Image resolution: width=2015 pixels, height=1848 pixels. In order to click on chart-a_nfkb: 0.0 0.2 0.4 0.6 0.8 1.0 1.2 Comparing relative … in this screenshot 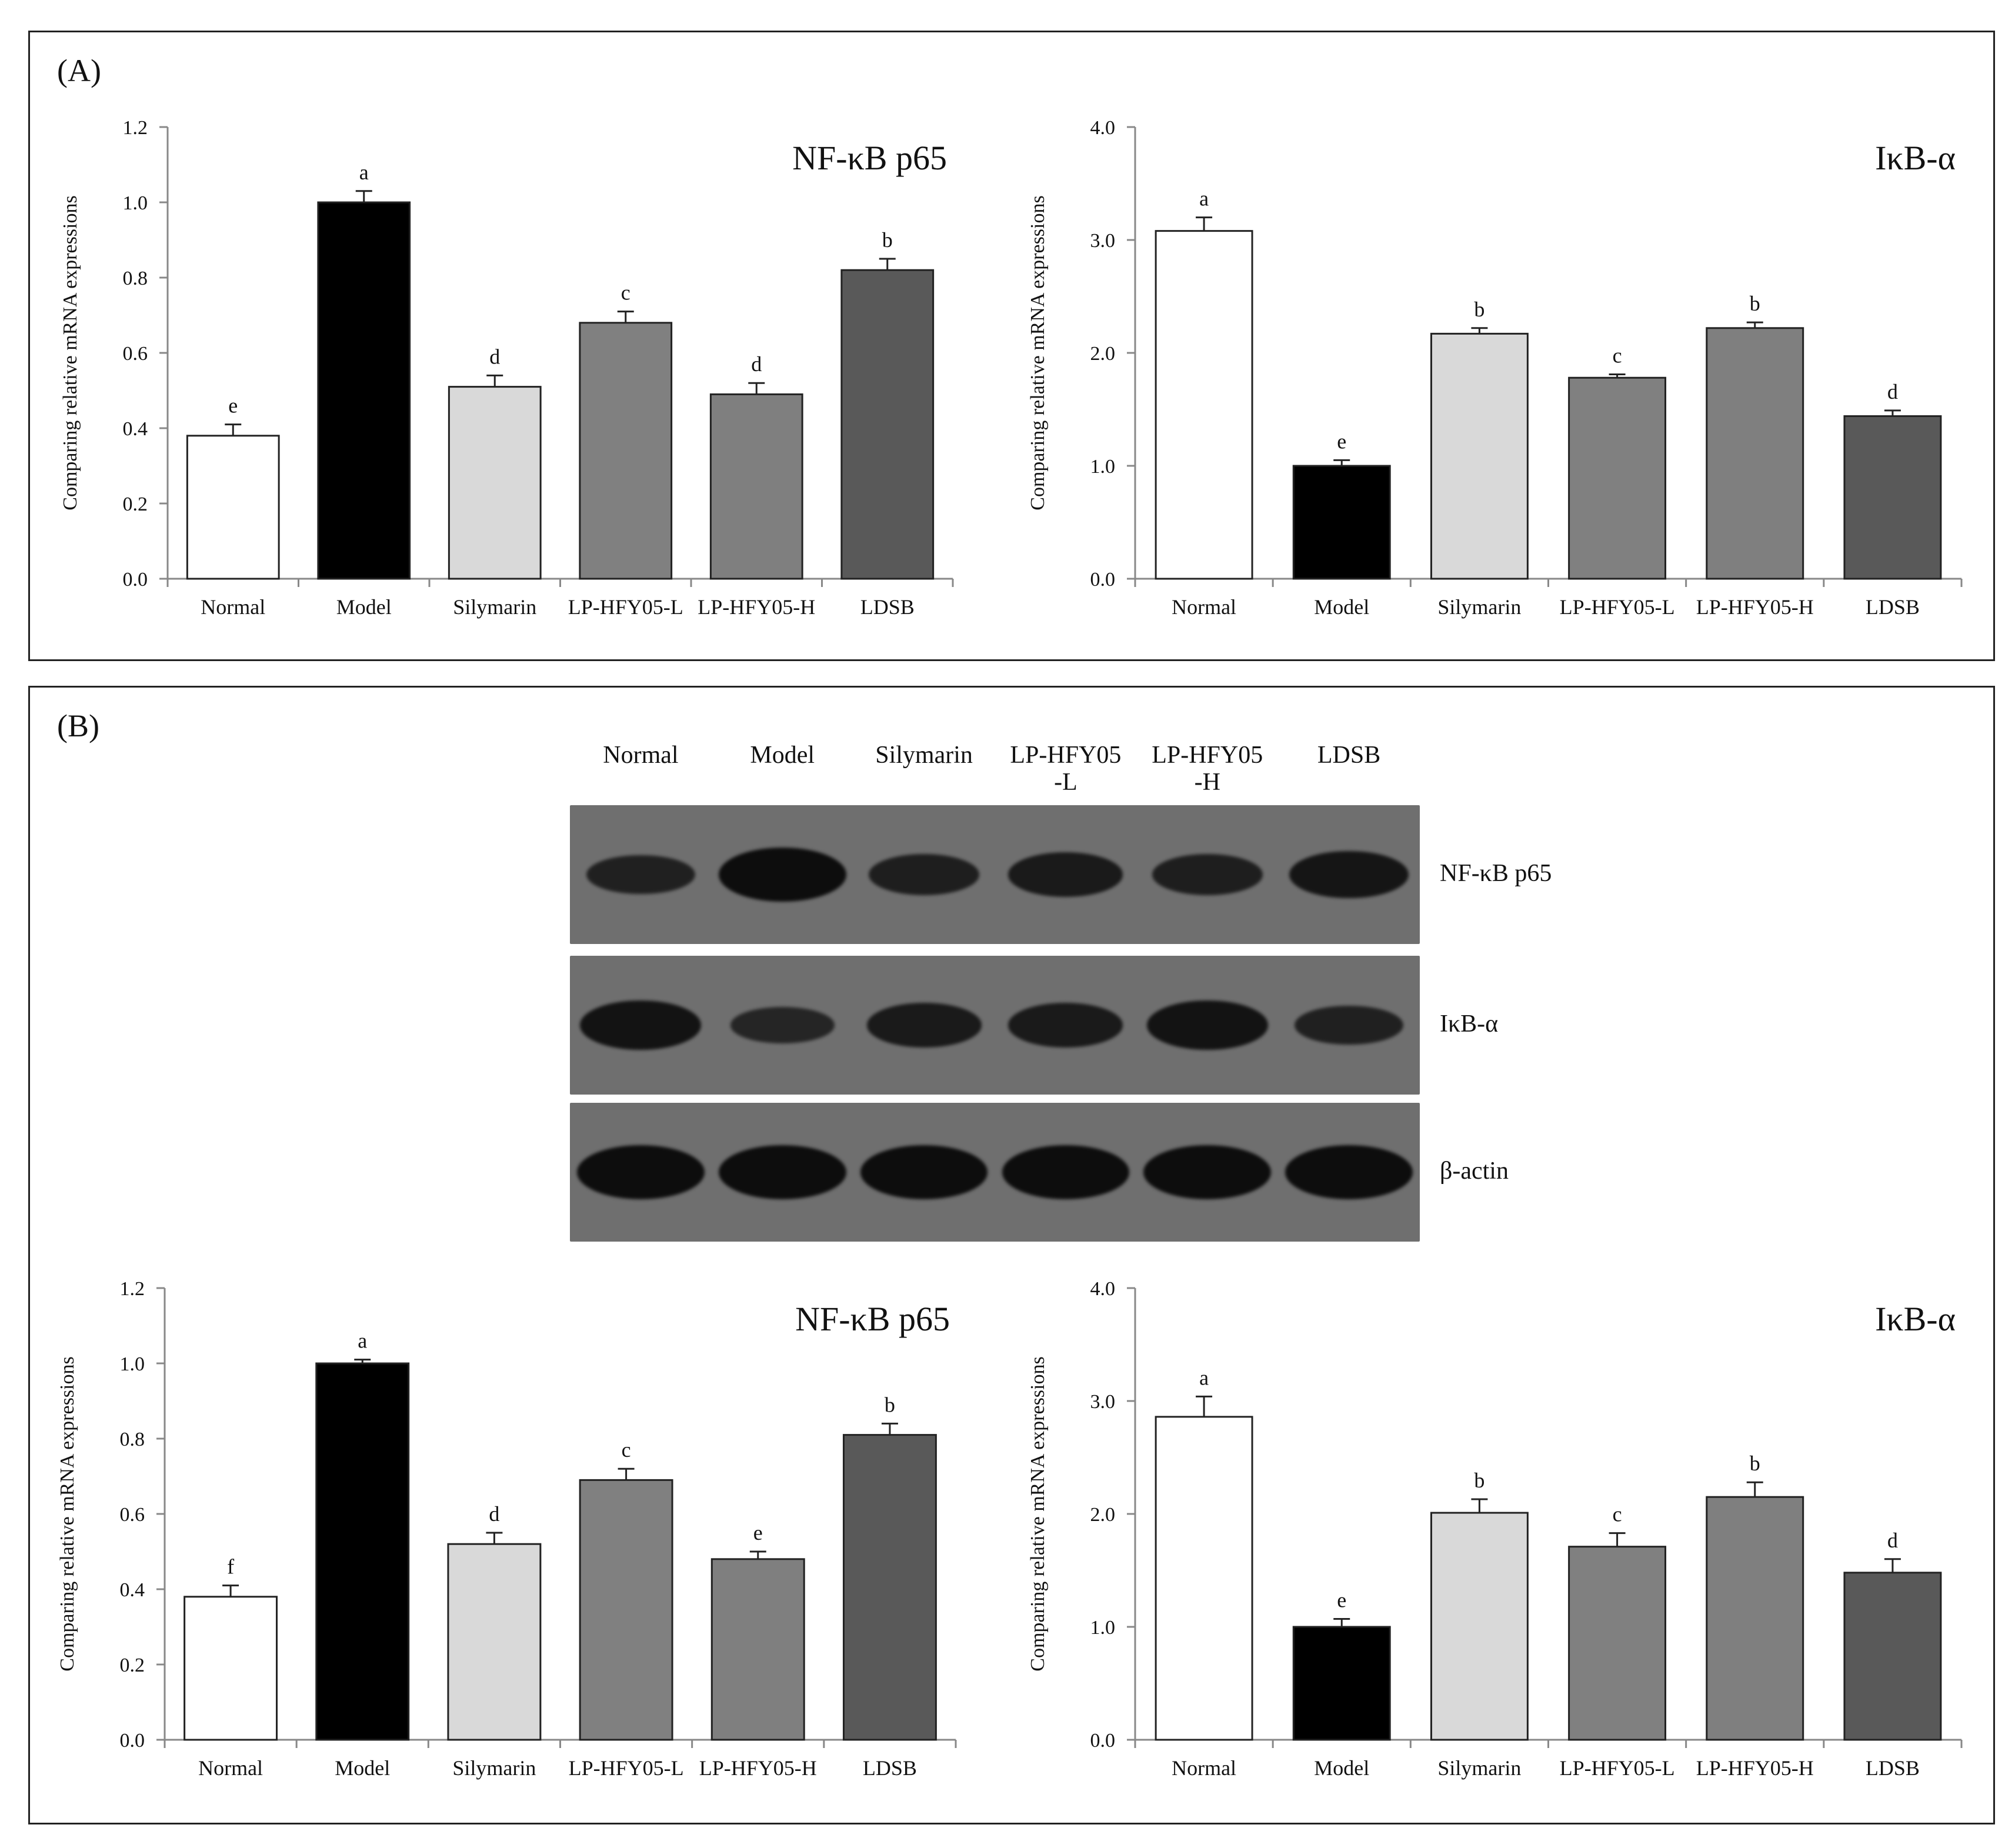, I will do `click(506, 368)`.